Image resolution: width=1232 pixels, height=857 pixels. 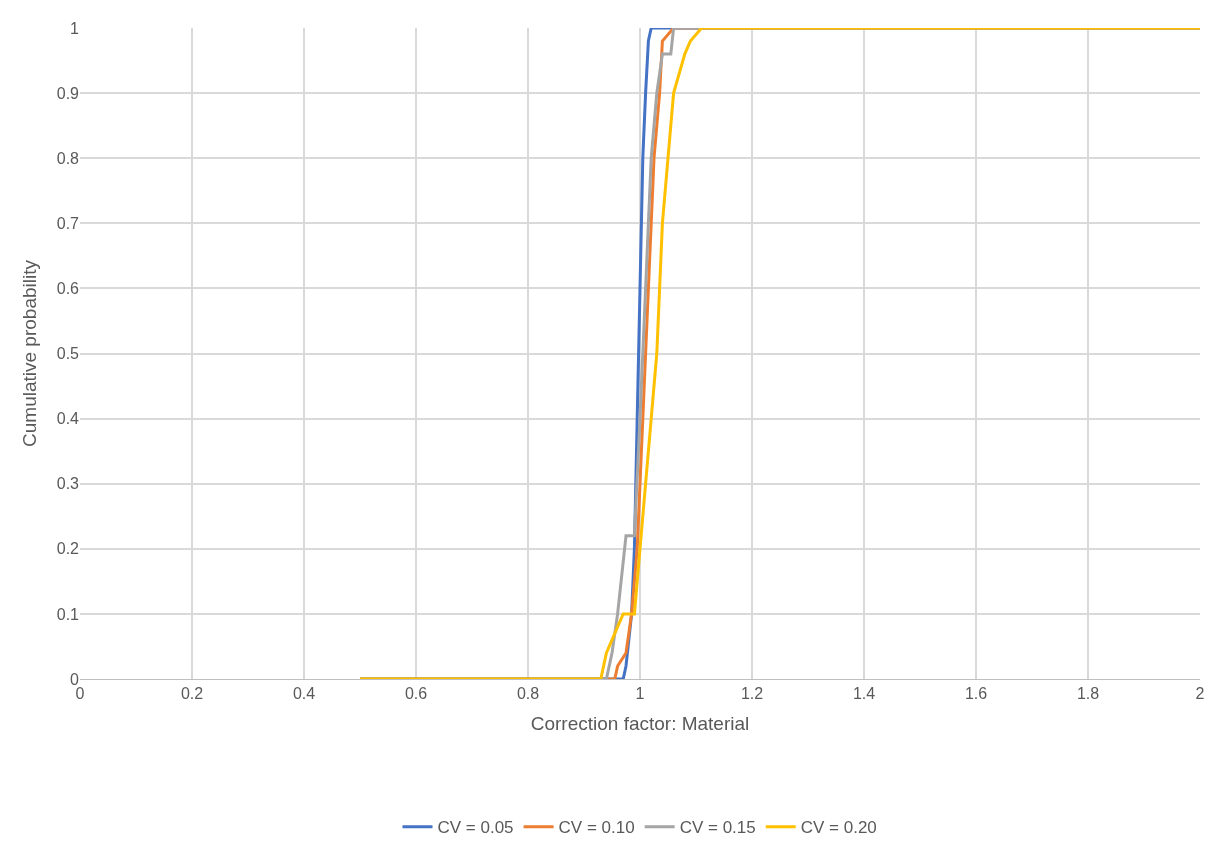 What do you see at coordinates (68, 484) in the screenshot?
I see `y-tick-label: 0.3` at bounding box center [68, 484].